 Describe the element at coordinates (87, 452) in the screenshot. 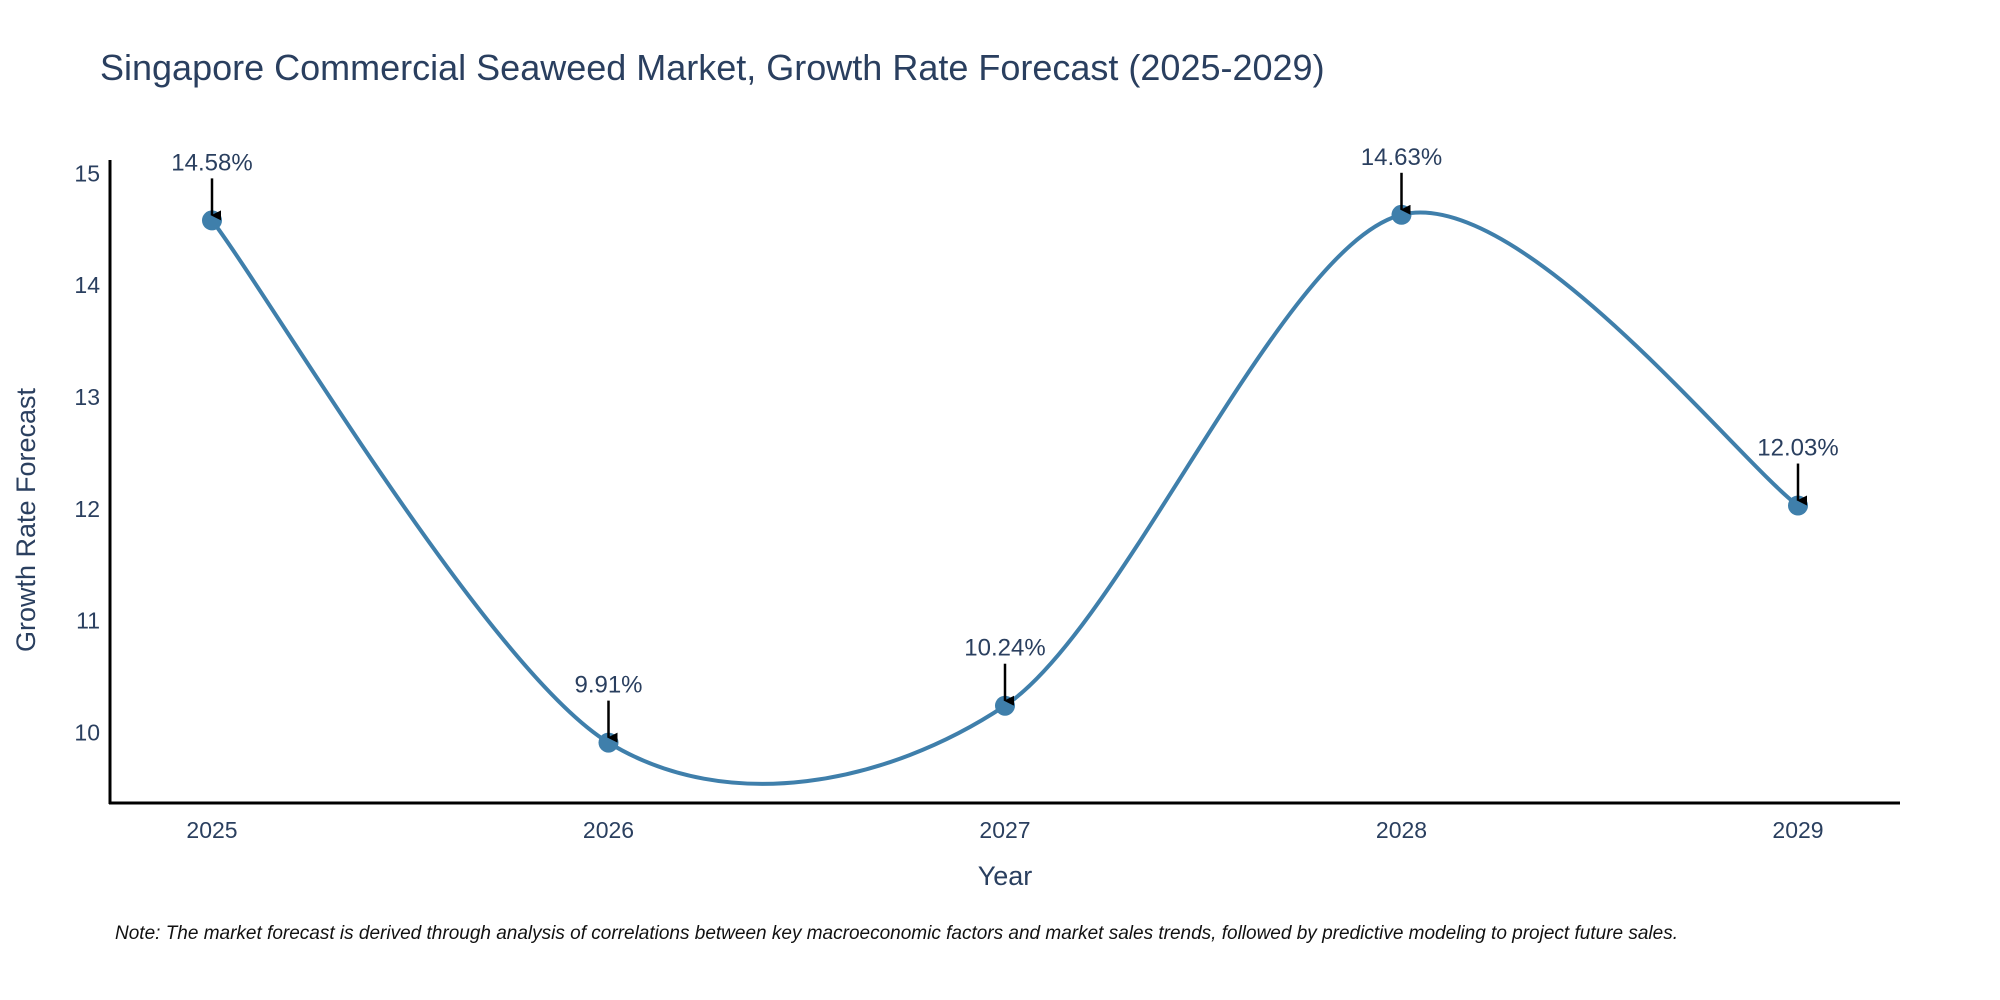

I see `y-axis-ticks: 10 11 12 13 14 15` at that location.